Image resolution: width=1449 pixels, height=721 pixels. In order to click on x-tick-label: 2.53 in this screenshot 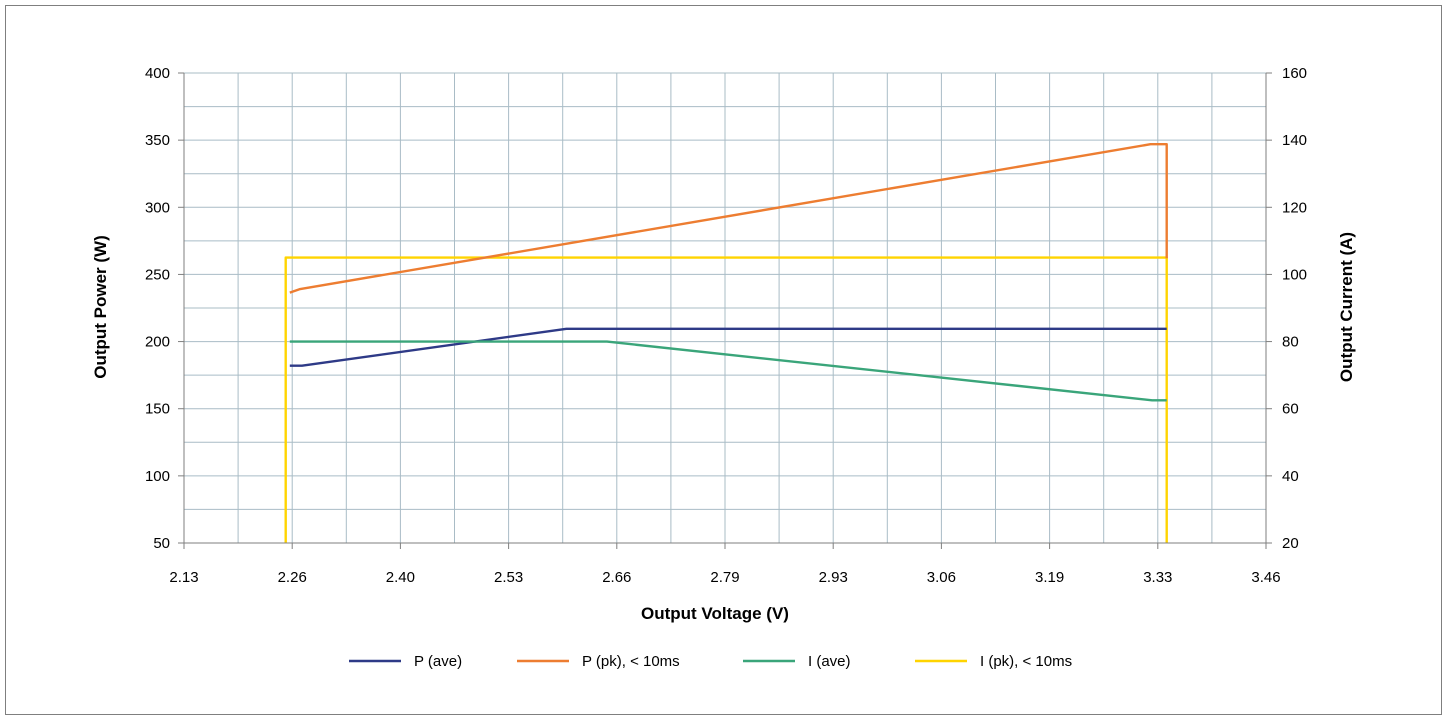, I will do `click(508, 577)`.